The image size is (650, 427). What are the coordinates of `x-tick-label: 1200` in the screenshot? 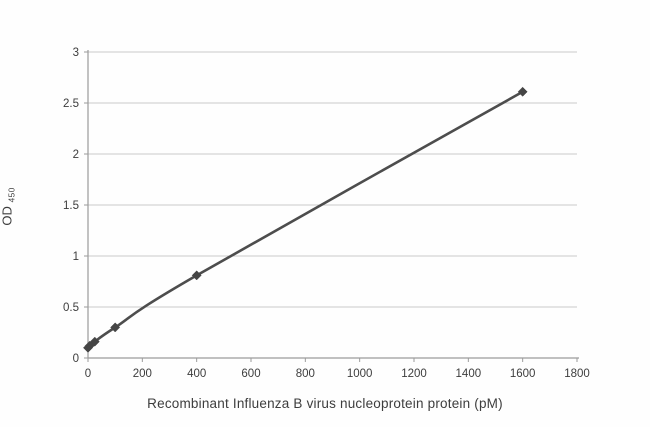 It's located at (414, 374).